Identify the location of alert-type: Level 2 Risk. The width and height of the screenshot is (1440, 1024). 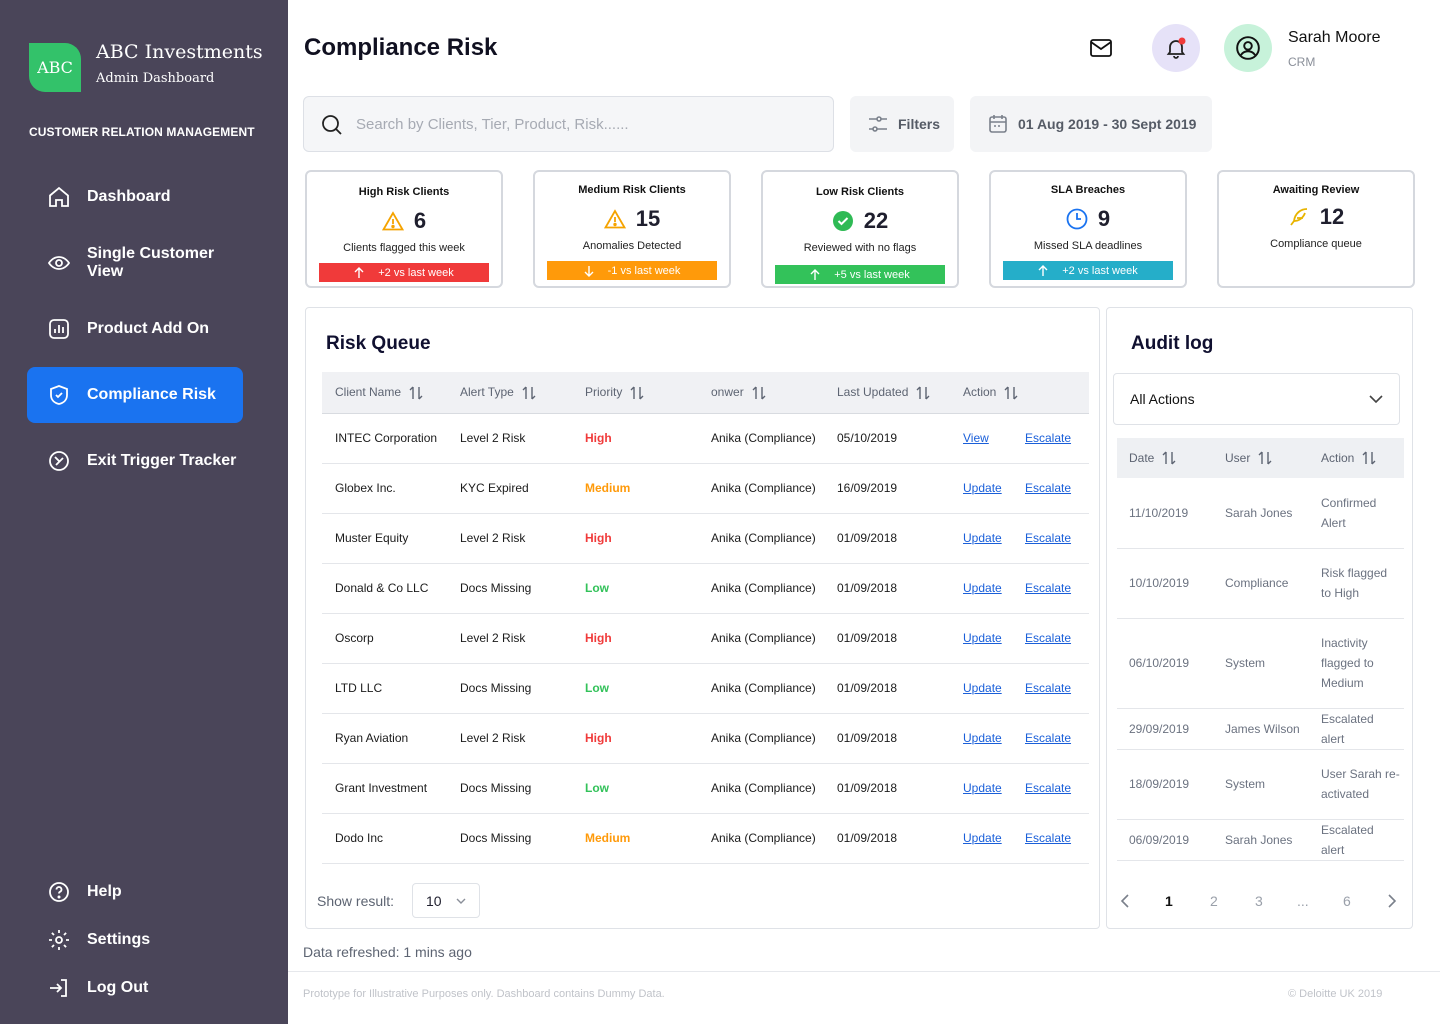
(509, 438).